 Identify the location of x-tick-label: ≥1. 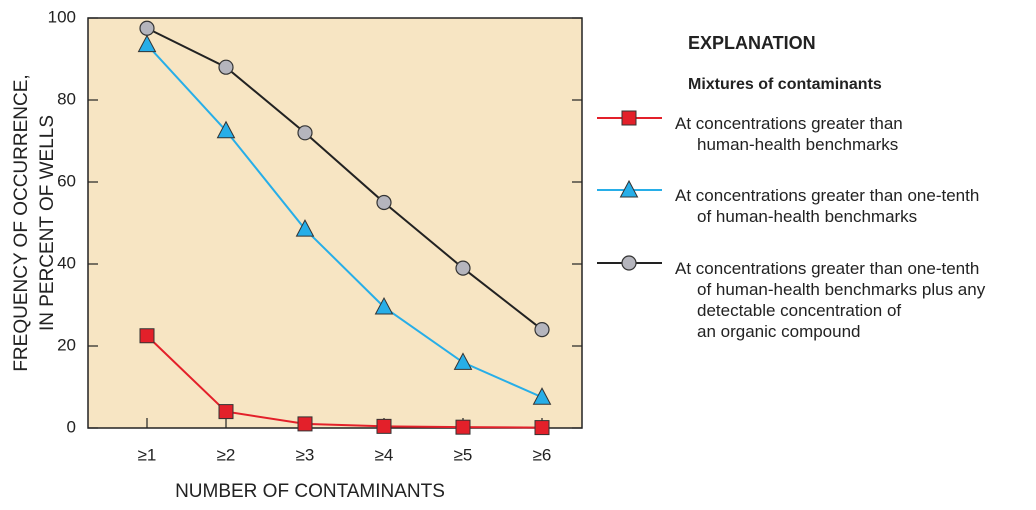
(147, 454).